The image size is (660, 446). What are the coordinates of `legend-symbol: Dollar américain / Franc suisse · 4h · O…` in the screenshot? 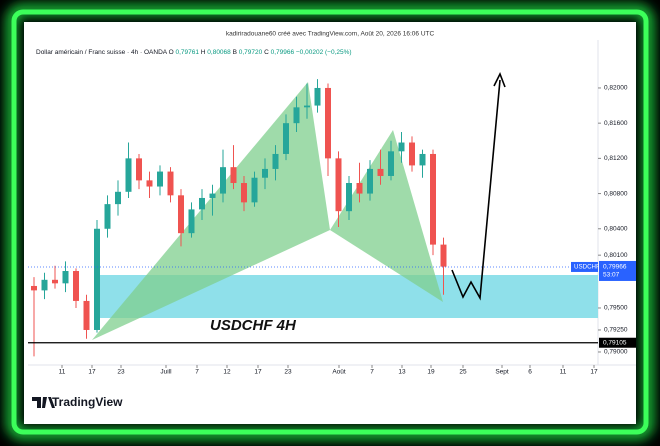 It's located at (102, 52).